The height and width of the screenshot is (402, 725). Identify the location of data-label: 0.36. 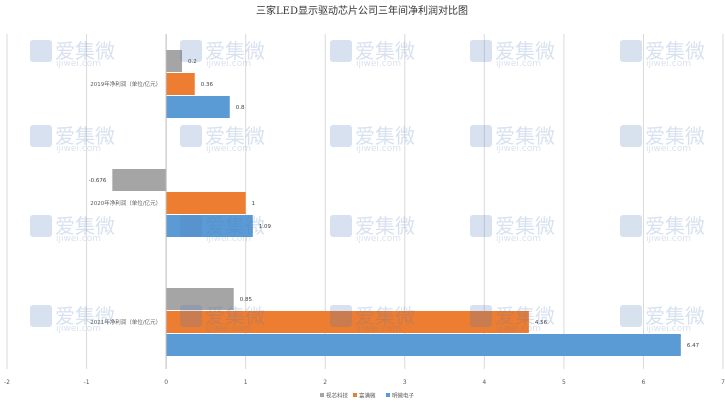
(207, 85).